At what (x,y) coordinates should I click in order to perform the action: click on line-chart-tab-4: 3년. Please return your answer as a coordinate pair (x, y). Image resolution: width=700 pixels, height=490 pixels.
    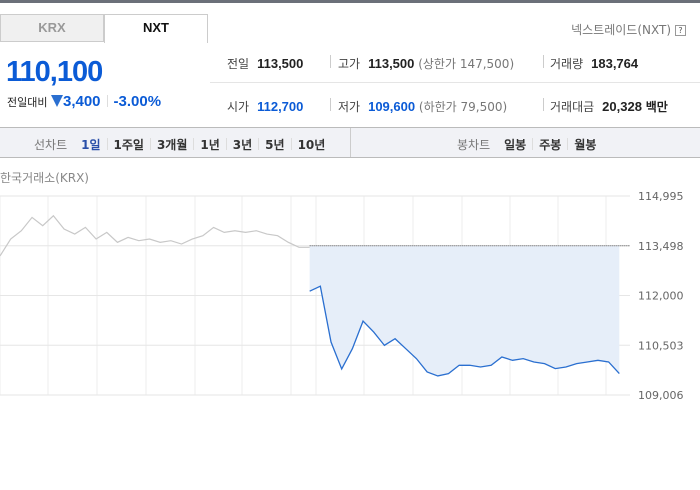
    Looking at the image, I should click on (242, 145).